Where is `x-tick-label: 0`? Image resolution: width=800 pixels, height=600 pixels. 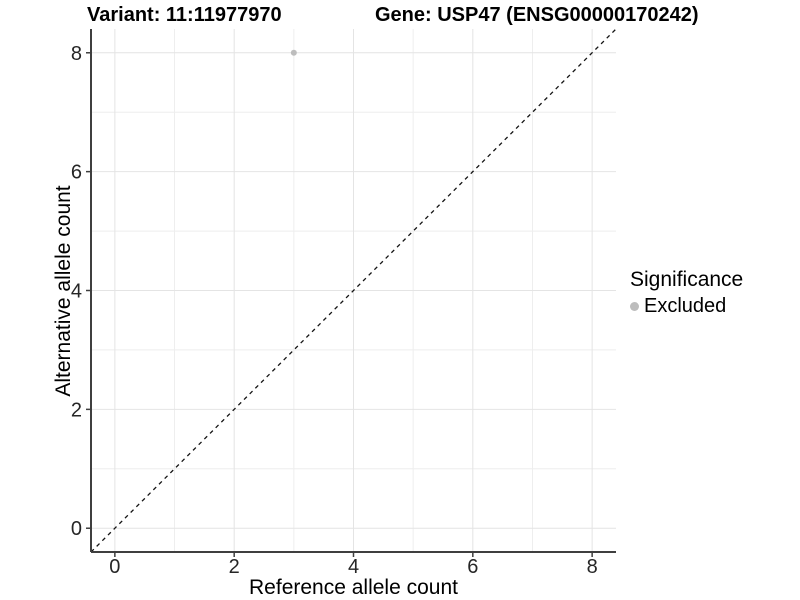
x-tick-label: 0 is located at coordinates (114, 567).